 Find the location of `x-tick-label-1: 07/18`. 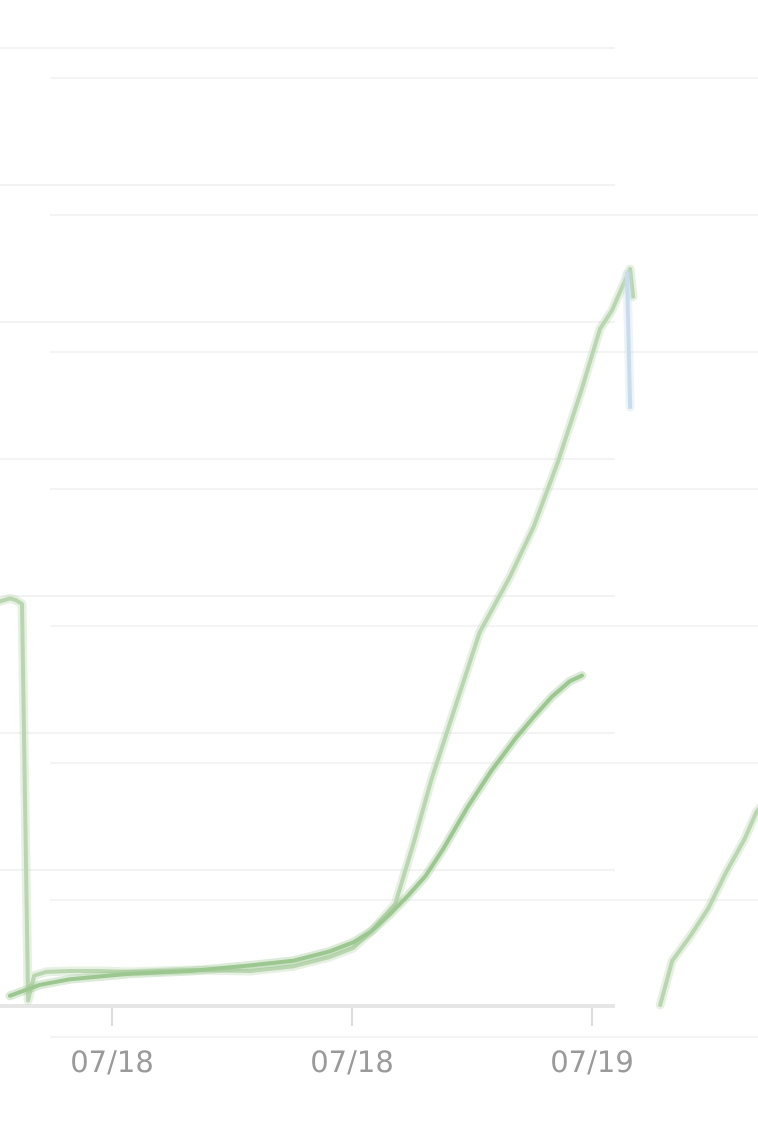

x-tick-label-1: 07/18 is located at coordinates (352, 1062).